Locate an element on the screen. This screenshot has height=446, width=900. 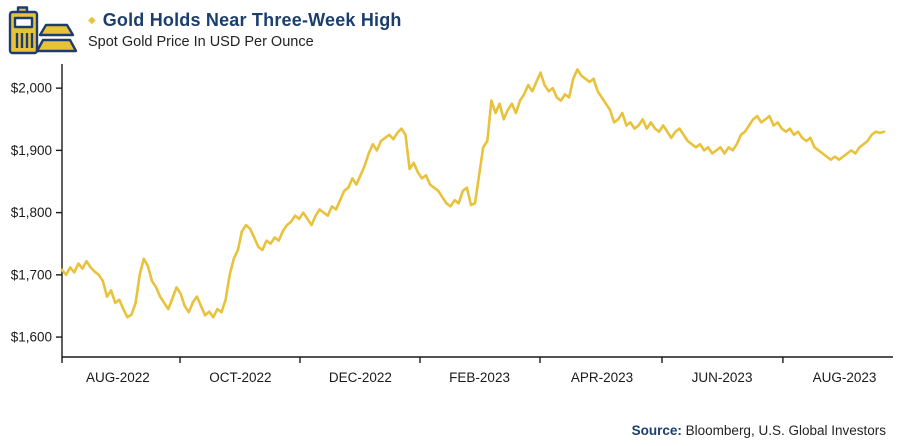
y-tick-label: $1,600 is located at coordinates (31, 337).